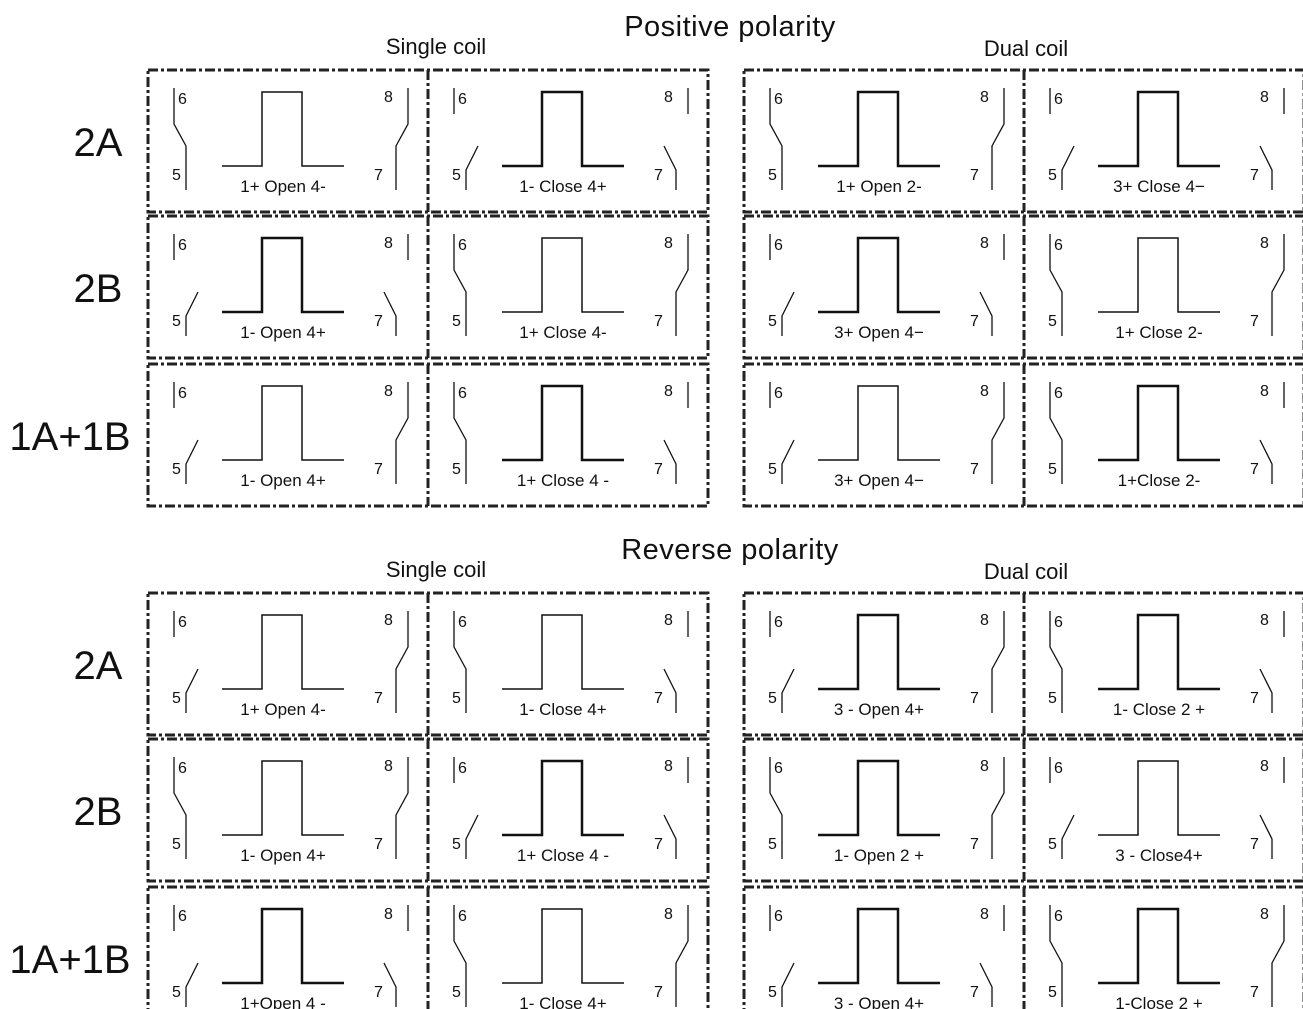 The image size is (1303, 1009). What do you see at coordinates (1166, 142) in the screenshot?
I see `relay-cell: 3+ Close 4− 6 5 8 7` at bounding box center [1166, 142].